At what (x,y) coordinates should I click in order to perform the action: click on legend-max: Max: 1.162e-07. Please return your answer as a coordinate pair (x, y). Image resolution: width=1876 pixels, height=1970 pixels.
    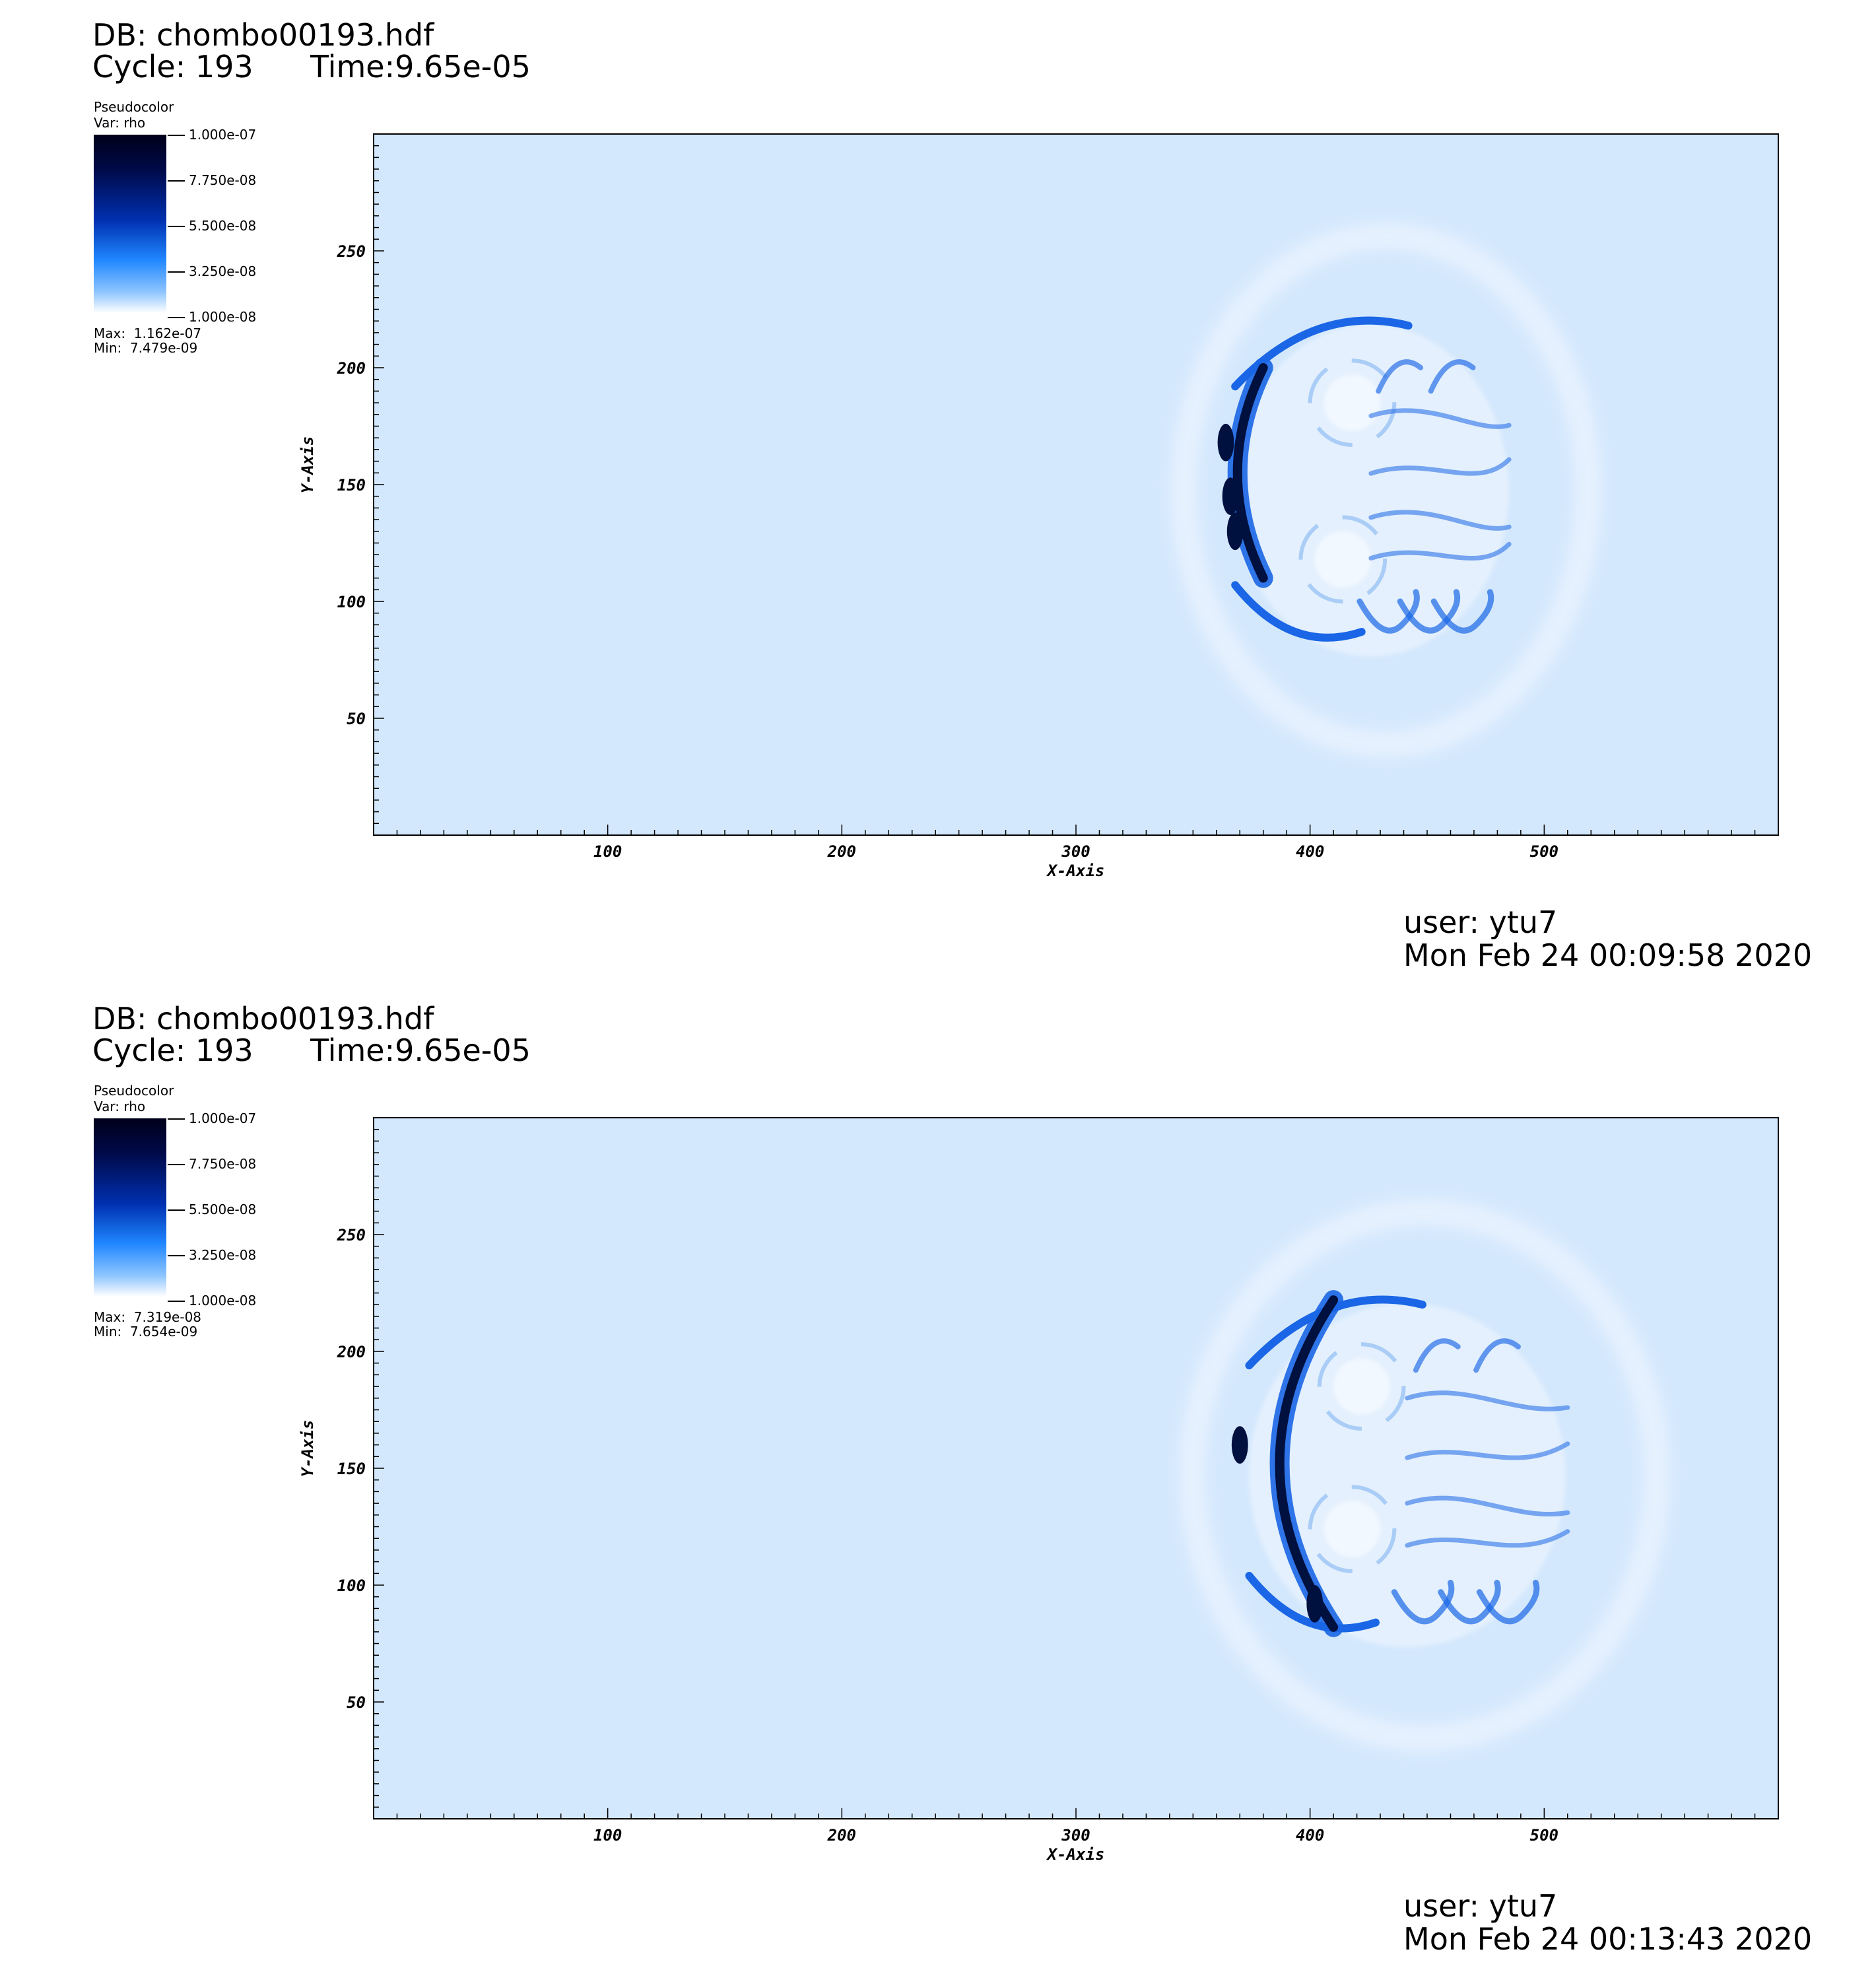
    Looking at the image, I should click on (148, 333).